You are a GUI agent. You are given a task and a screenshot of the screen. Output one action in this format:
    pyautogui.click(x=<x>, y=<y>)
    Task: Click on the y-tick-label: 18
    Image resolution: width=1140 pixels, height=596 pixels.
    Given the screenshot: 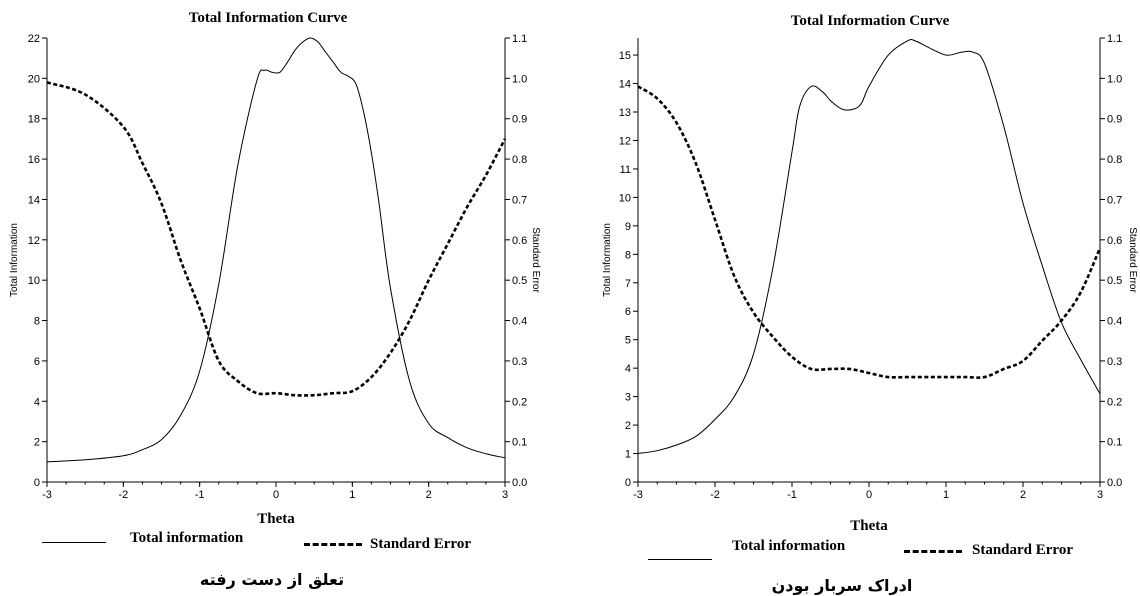 What is the action you would take?
    pyautogui.click(x=34, y=120)
    